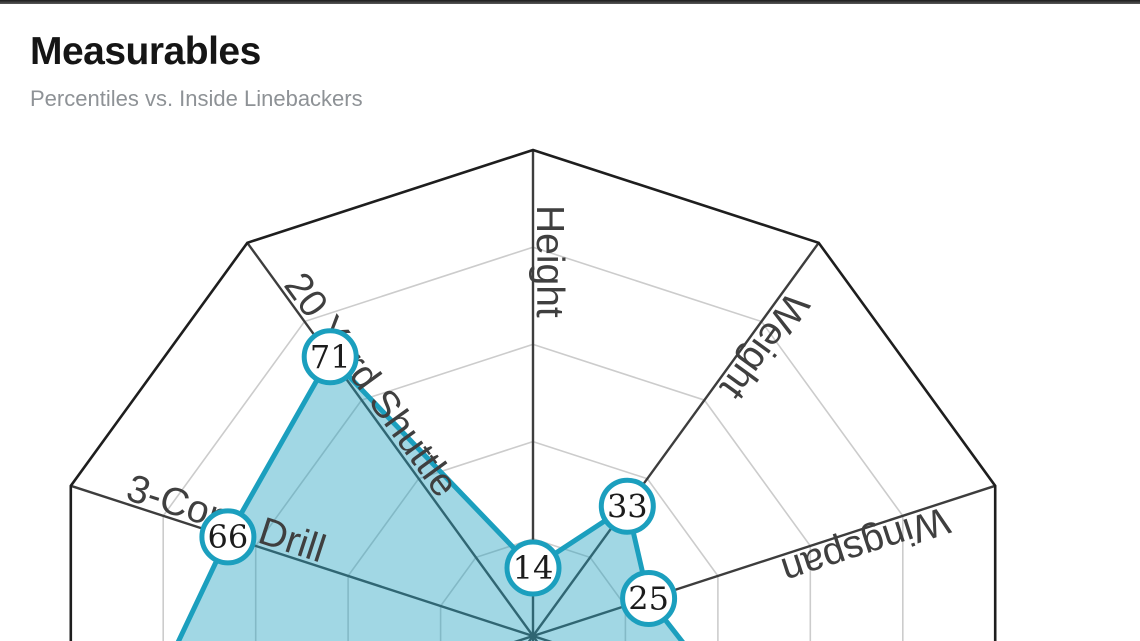  What do you see at coordinates (196, 98) in the screenshot?
I see `page-subtitle: Percentiles vs. Inside Linebackers` at bounding box center [196, 98].